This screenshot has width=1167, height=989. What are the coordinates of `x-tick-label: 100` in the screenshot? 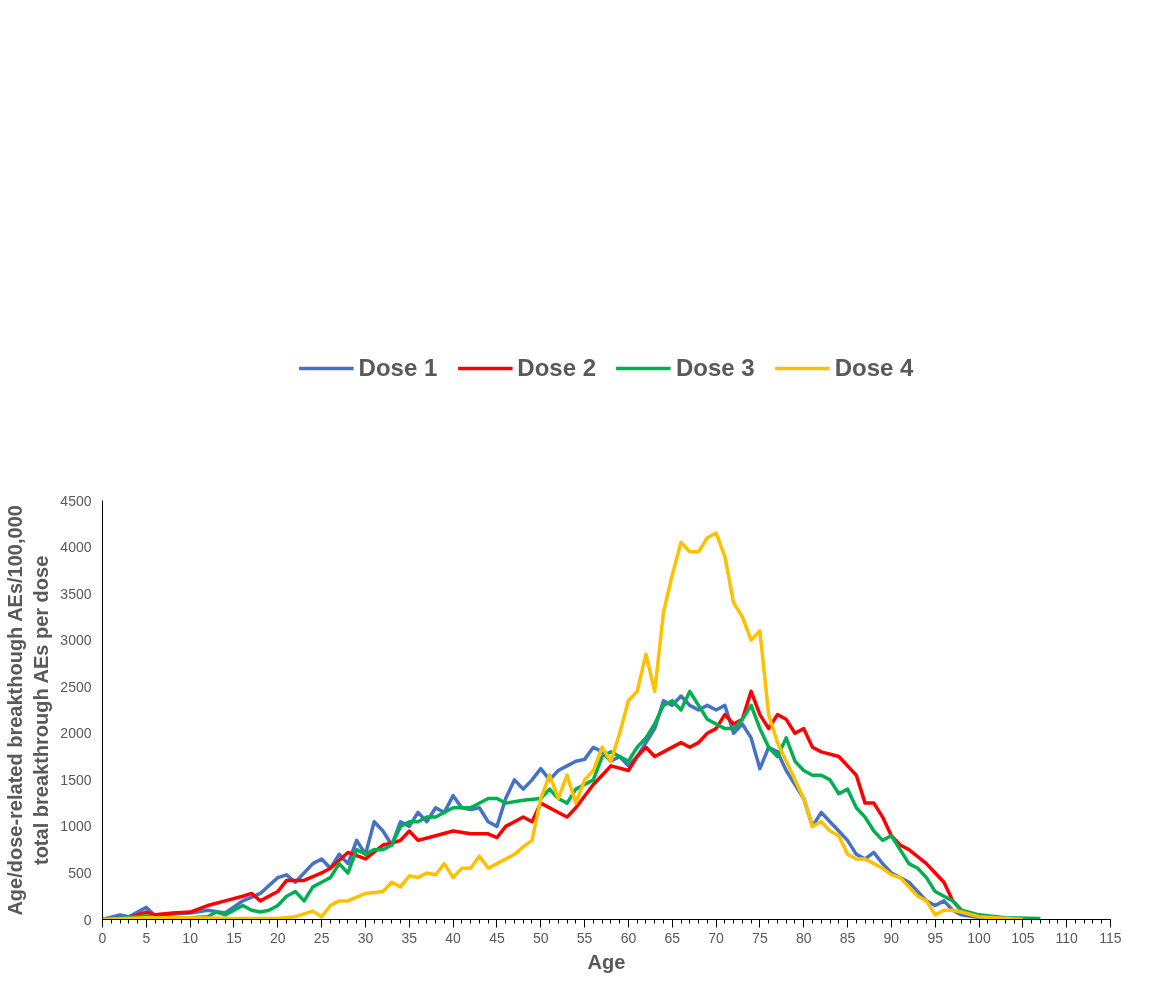 It's located at (979, 937).